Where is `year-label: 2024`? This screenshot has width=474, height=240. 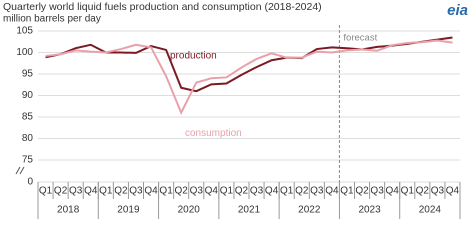
year-label: 2024 is located at coordinates (430, 210).